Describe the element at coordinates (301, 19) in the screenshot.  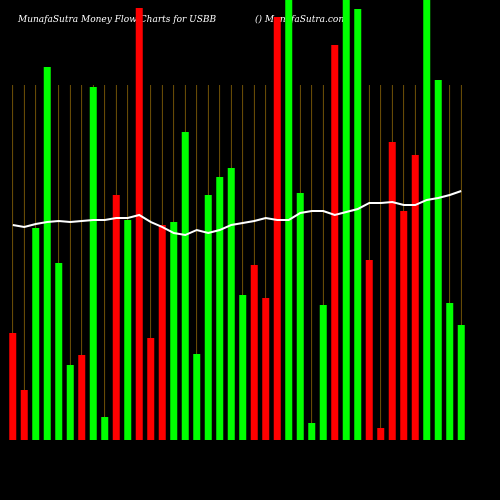
I see `chart-subtitle: () MunafaSutra.com` at that location.